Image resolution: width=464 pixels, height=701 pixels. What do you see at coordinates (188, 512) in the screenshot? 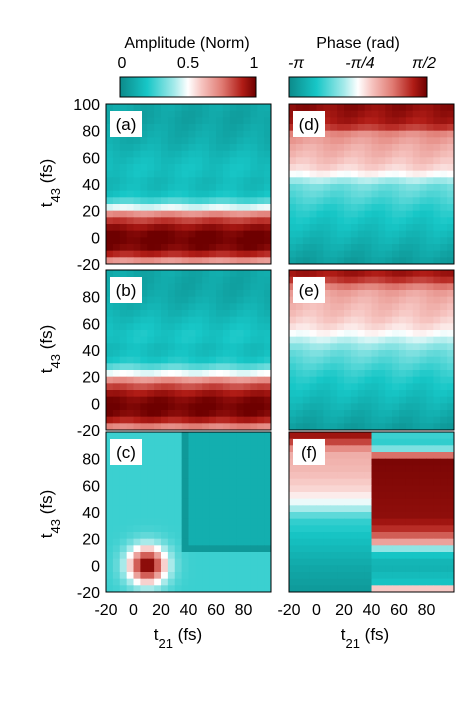
I see `panel-frame` at bounding box center [188, 512].